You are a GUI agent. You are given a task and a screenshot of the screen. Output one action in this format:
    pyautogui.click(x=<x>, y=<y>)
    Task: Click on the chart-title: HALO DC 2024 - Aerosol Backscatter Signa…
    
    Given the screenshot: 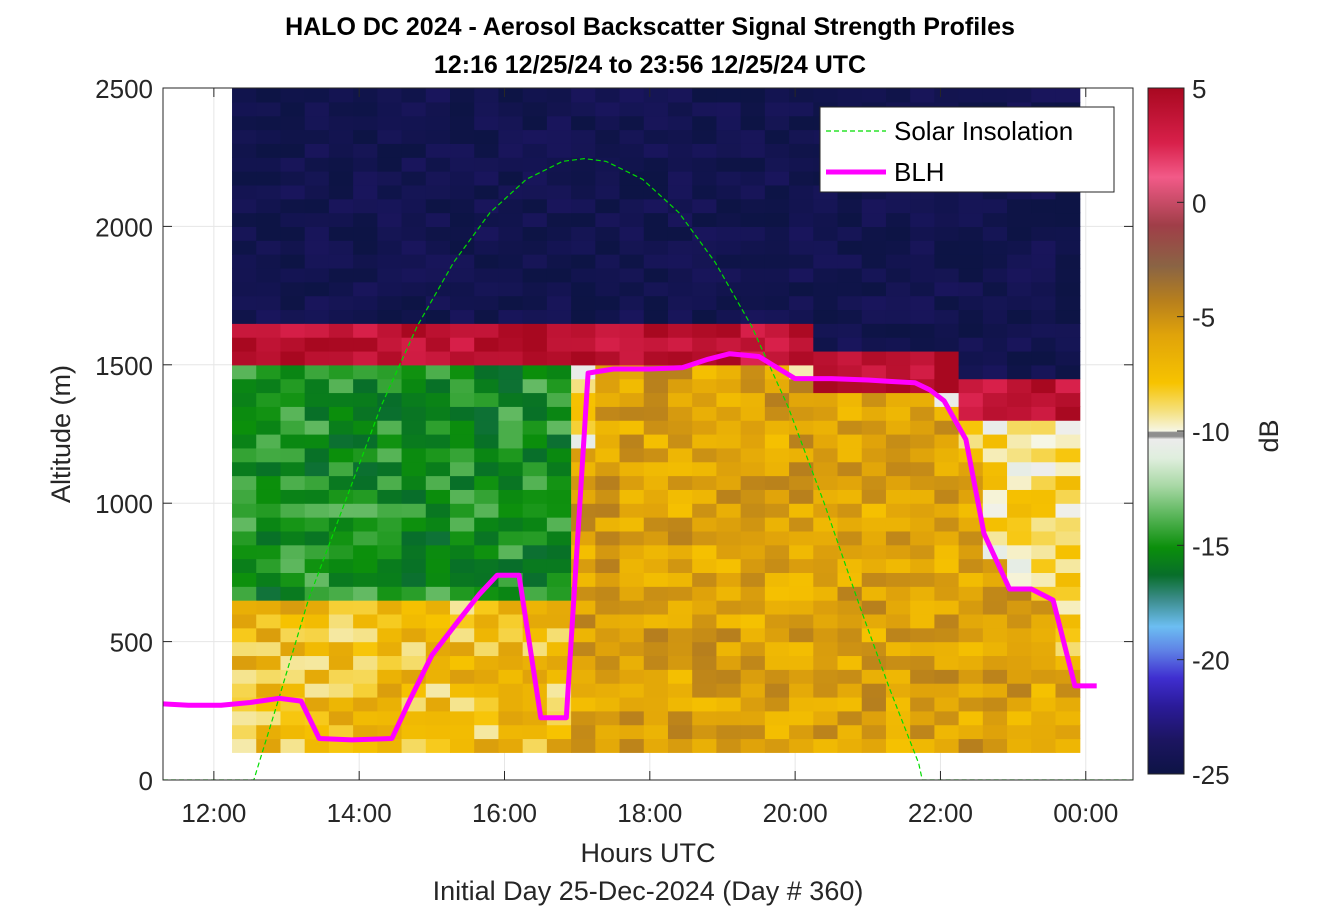 What is the action you would take?
    pyautogui.click(x=650, y=27)
    